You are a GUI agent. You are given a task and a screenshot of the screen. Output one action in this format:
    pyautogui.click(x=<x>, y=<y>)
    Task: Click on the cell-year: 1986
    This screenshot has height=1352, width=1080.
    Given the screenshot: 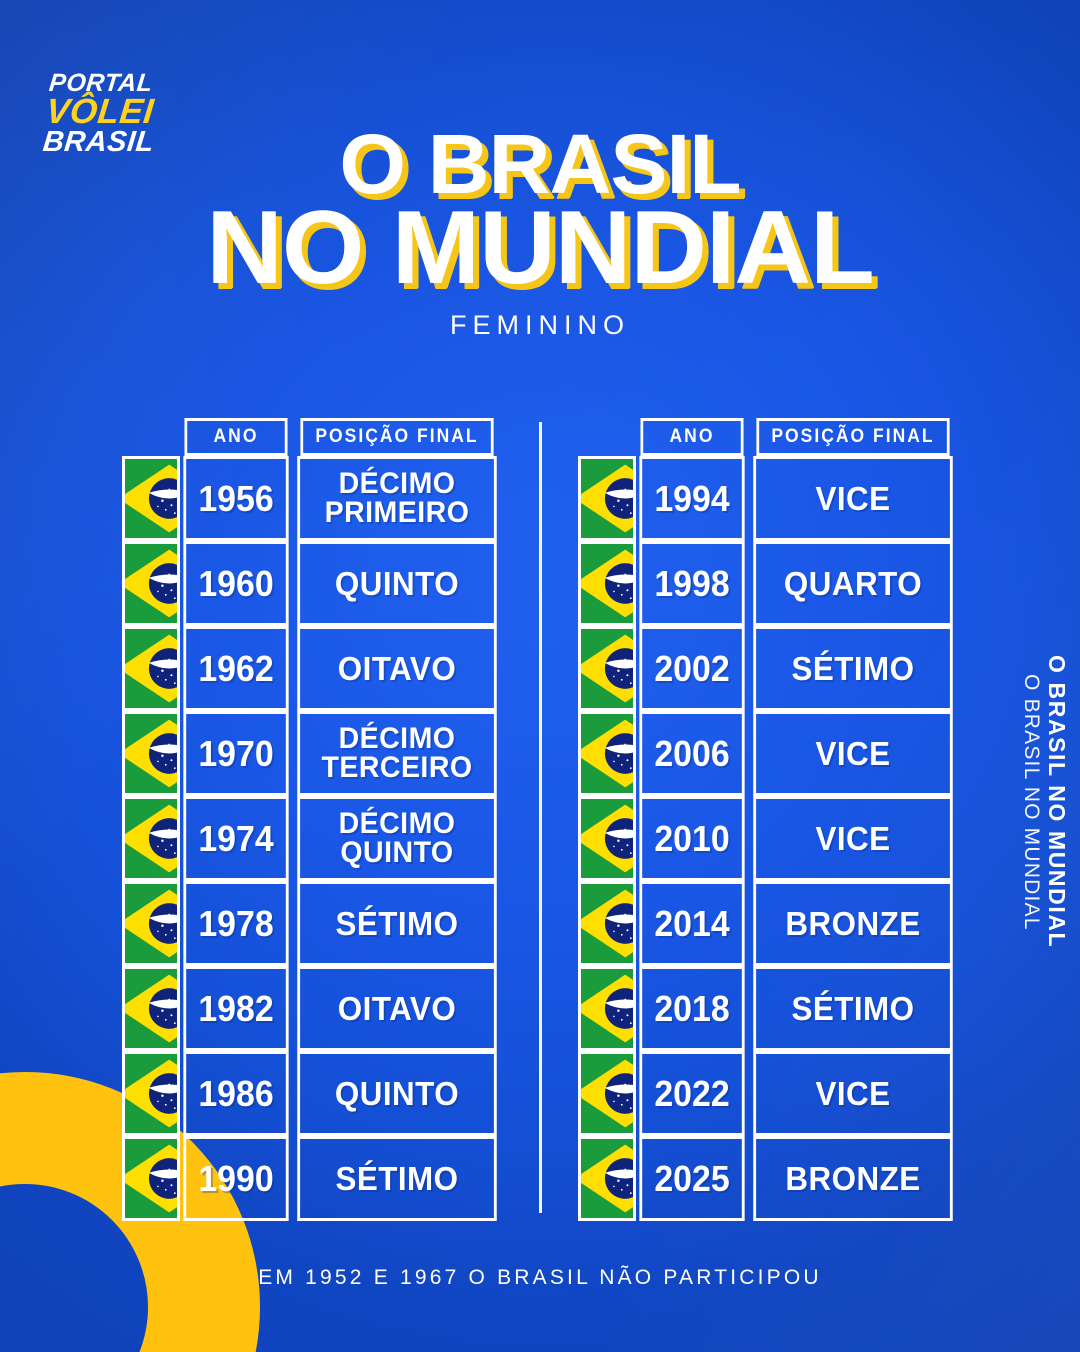 What is the action you would take?
    pyautogui.click(x=236, y=1093)
    